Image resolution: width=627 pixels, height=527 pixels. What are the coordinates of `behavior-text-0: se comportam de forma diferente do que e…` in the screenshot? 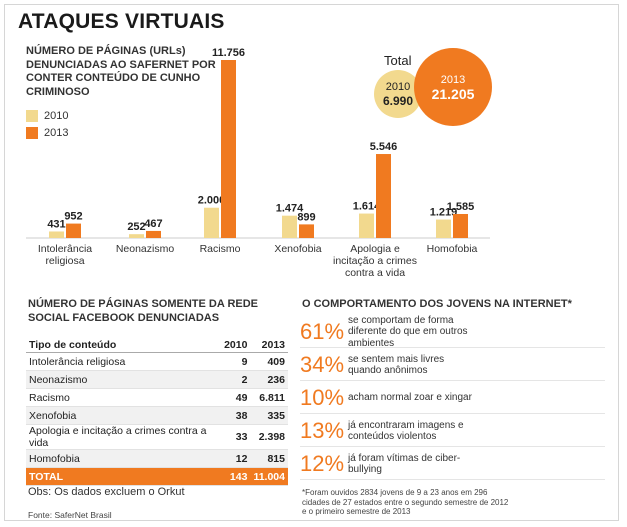 It's located at (408, 331).